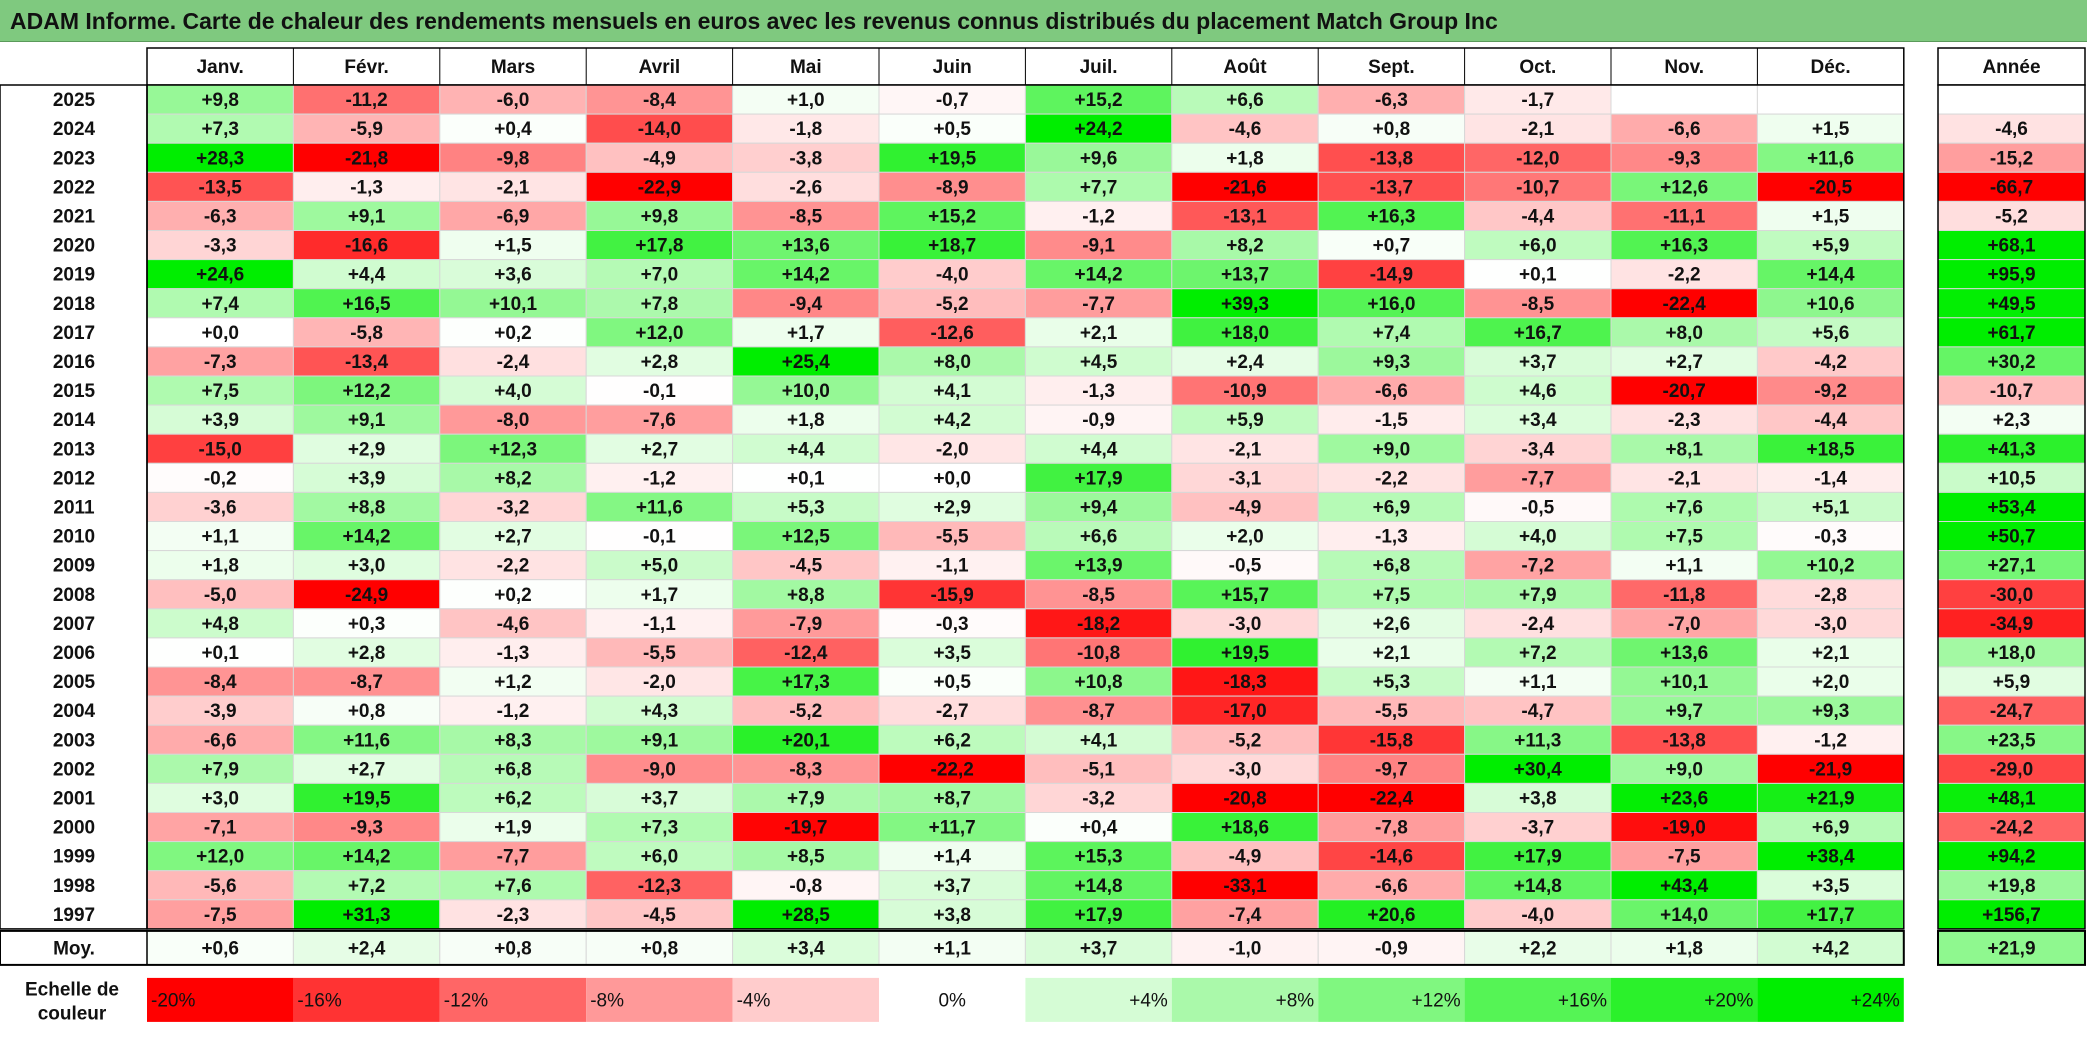 This screenshot has height=1037, width=2087. I want to click on month-cell: -10,9, so click(1245, 390).